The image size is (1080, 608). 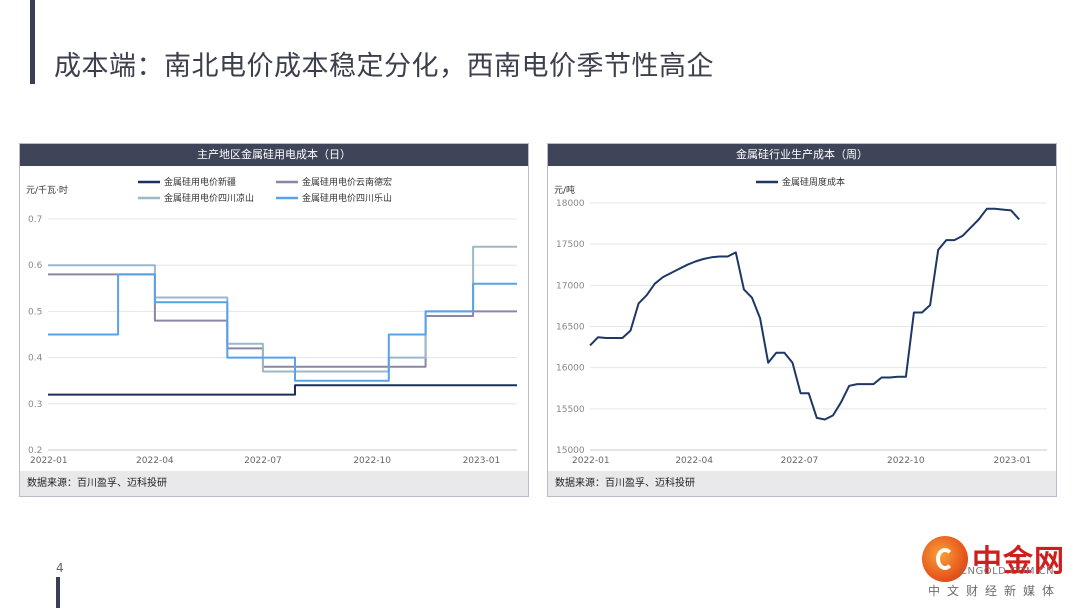 I want to click on logo: 中金网 CNGOLD.COM.CN 中文财经新媒体, so click(x=992, y=571).